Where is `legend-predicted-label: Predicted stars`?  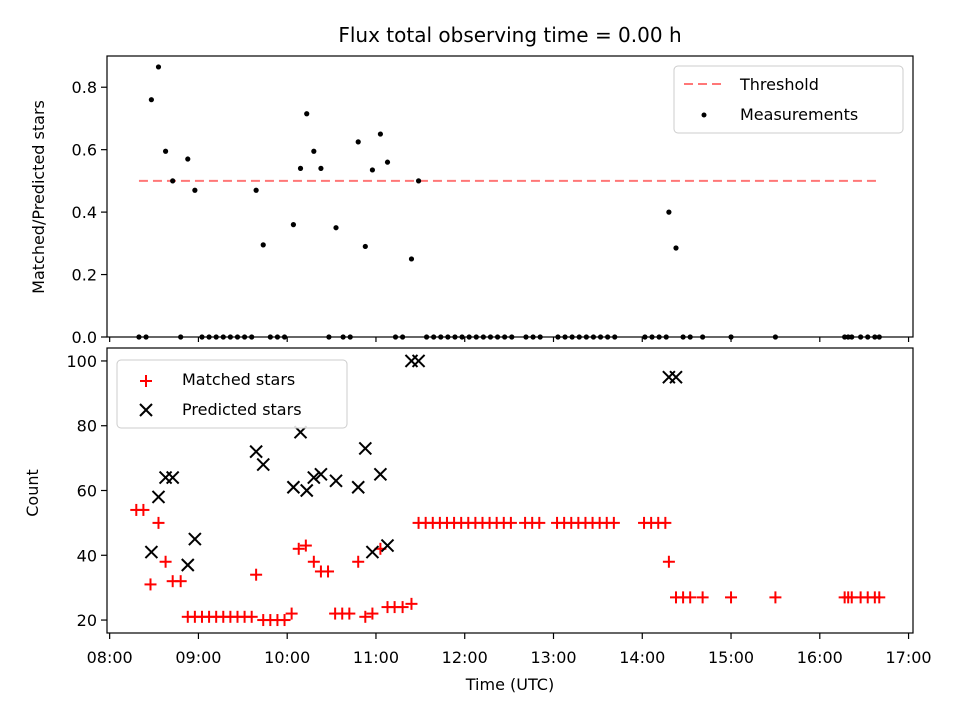 legend-predicted-label: Predicted stars is located at coordinates (242, 409).